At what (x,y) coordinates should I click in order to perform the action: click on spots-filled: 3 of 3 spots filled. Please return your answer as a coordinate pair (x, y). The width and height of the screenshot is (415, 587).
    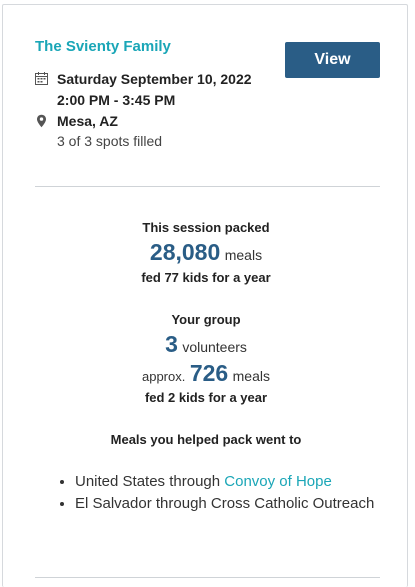
    Looking at the image, I should click on (110, 141).